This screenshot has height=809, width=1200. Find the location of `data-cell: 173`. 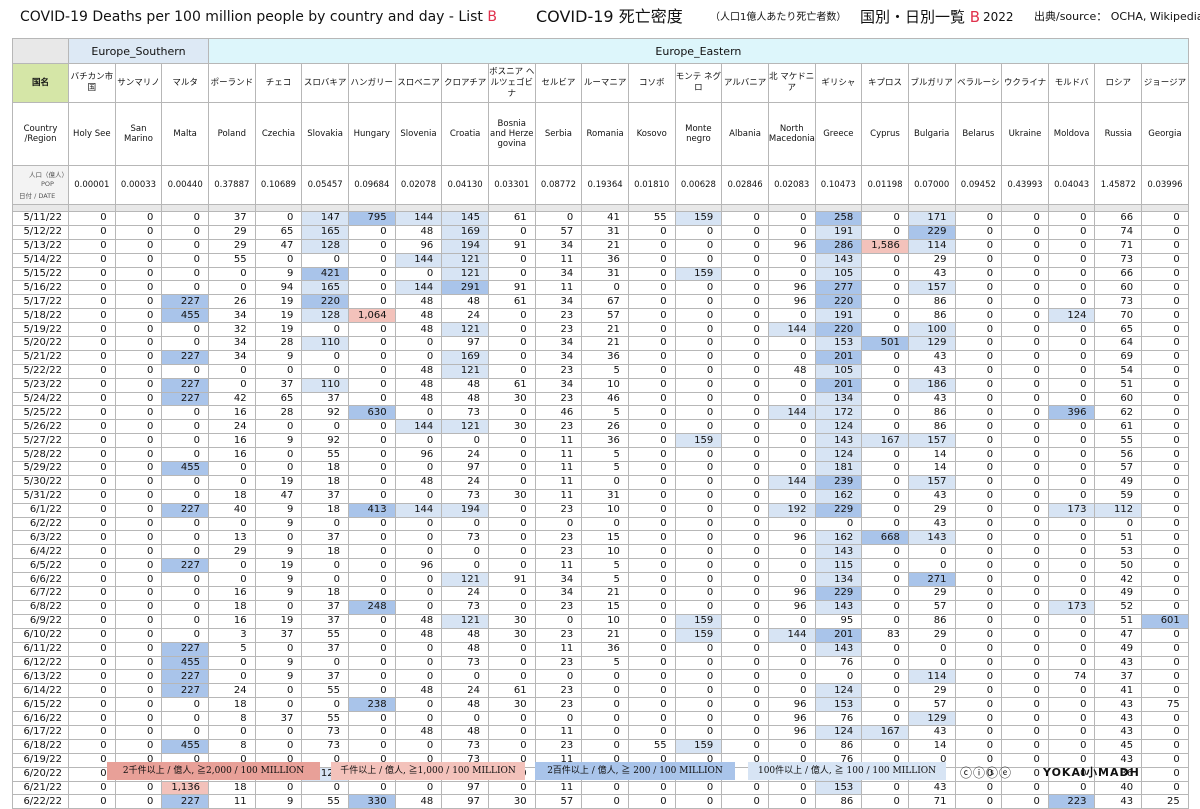

data-cell: 173 is located at coordinates (1071, 607).